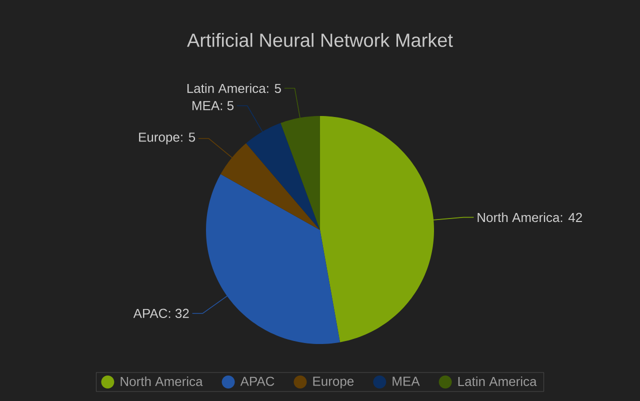  I want to click on legend-label: Latin America, so click(497, 381).